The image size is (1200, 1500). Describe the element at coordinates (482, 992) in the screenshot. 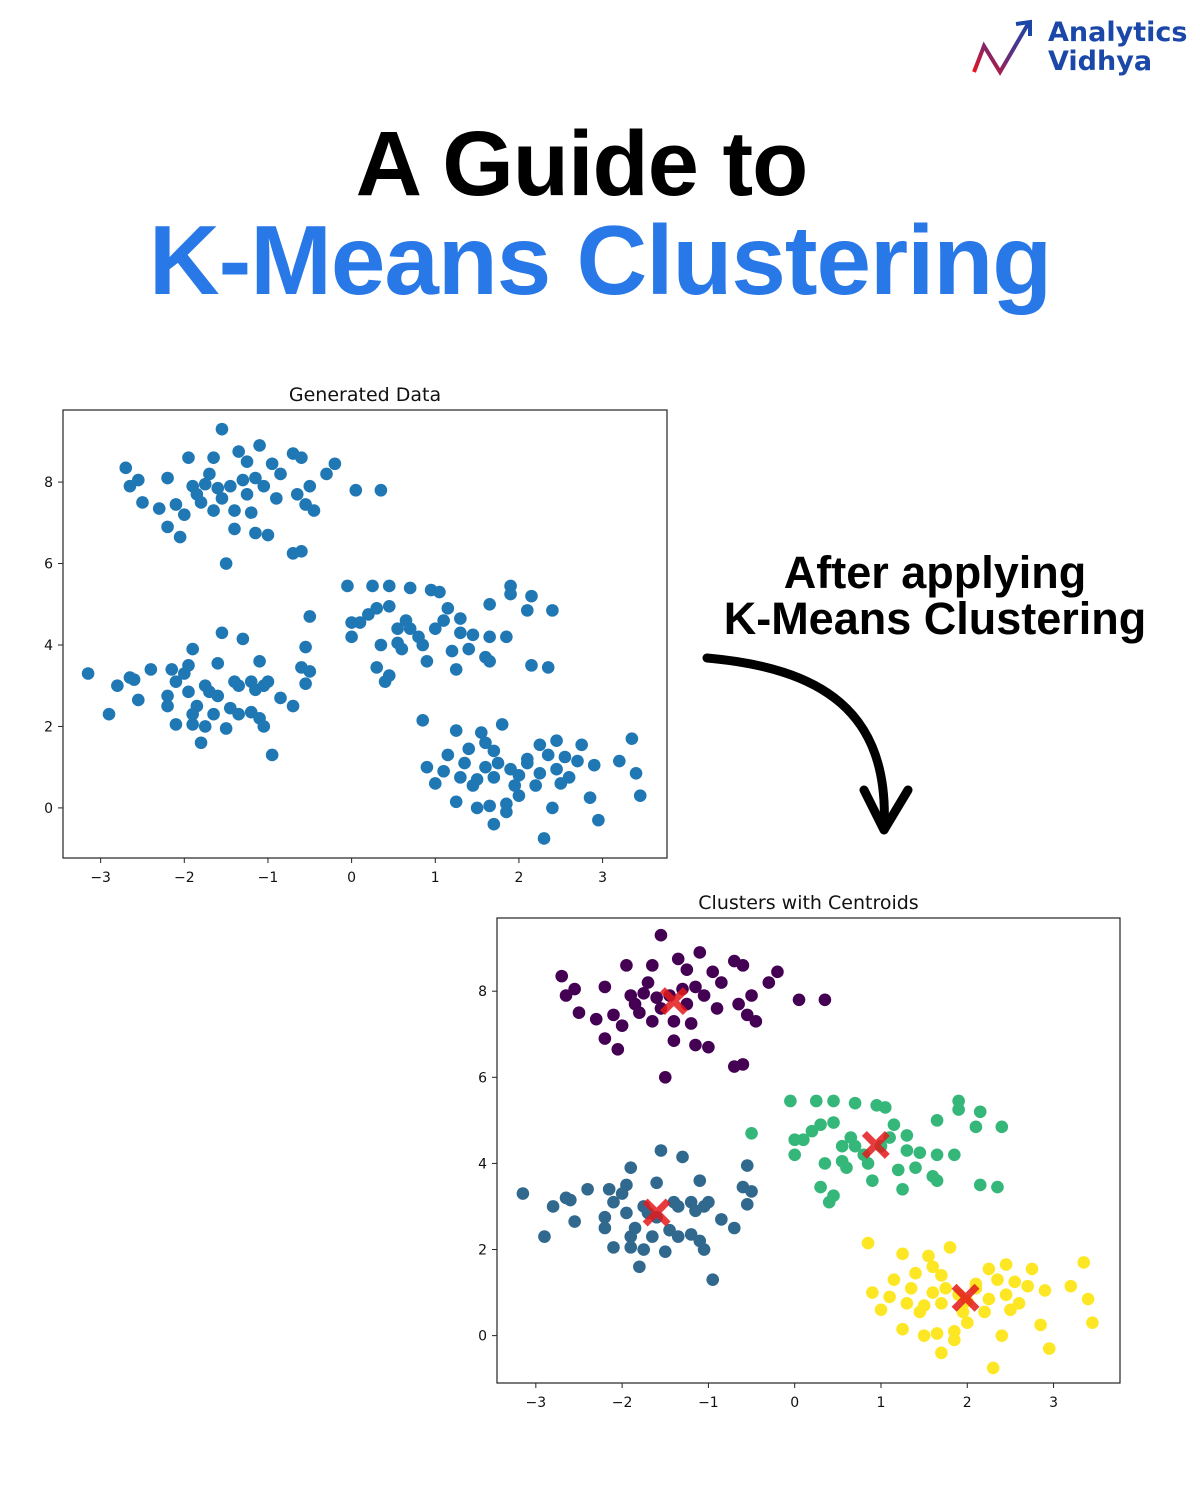

I see `y-tick-label: 8` at that location.